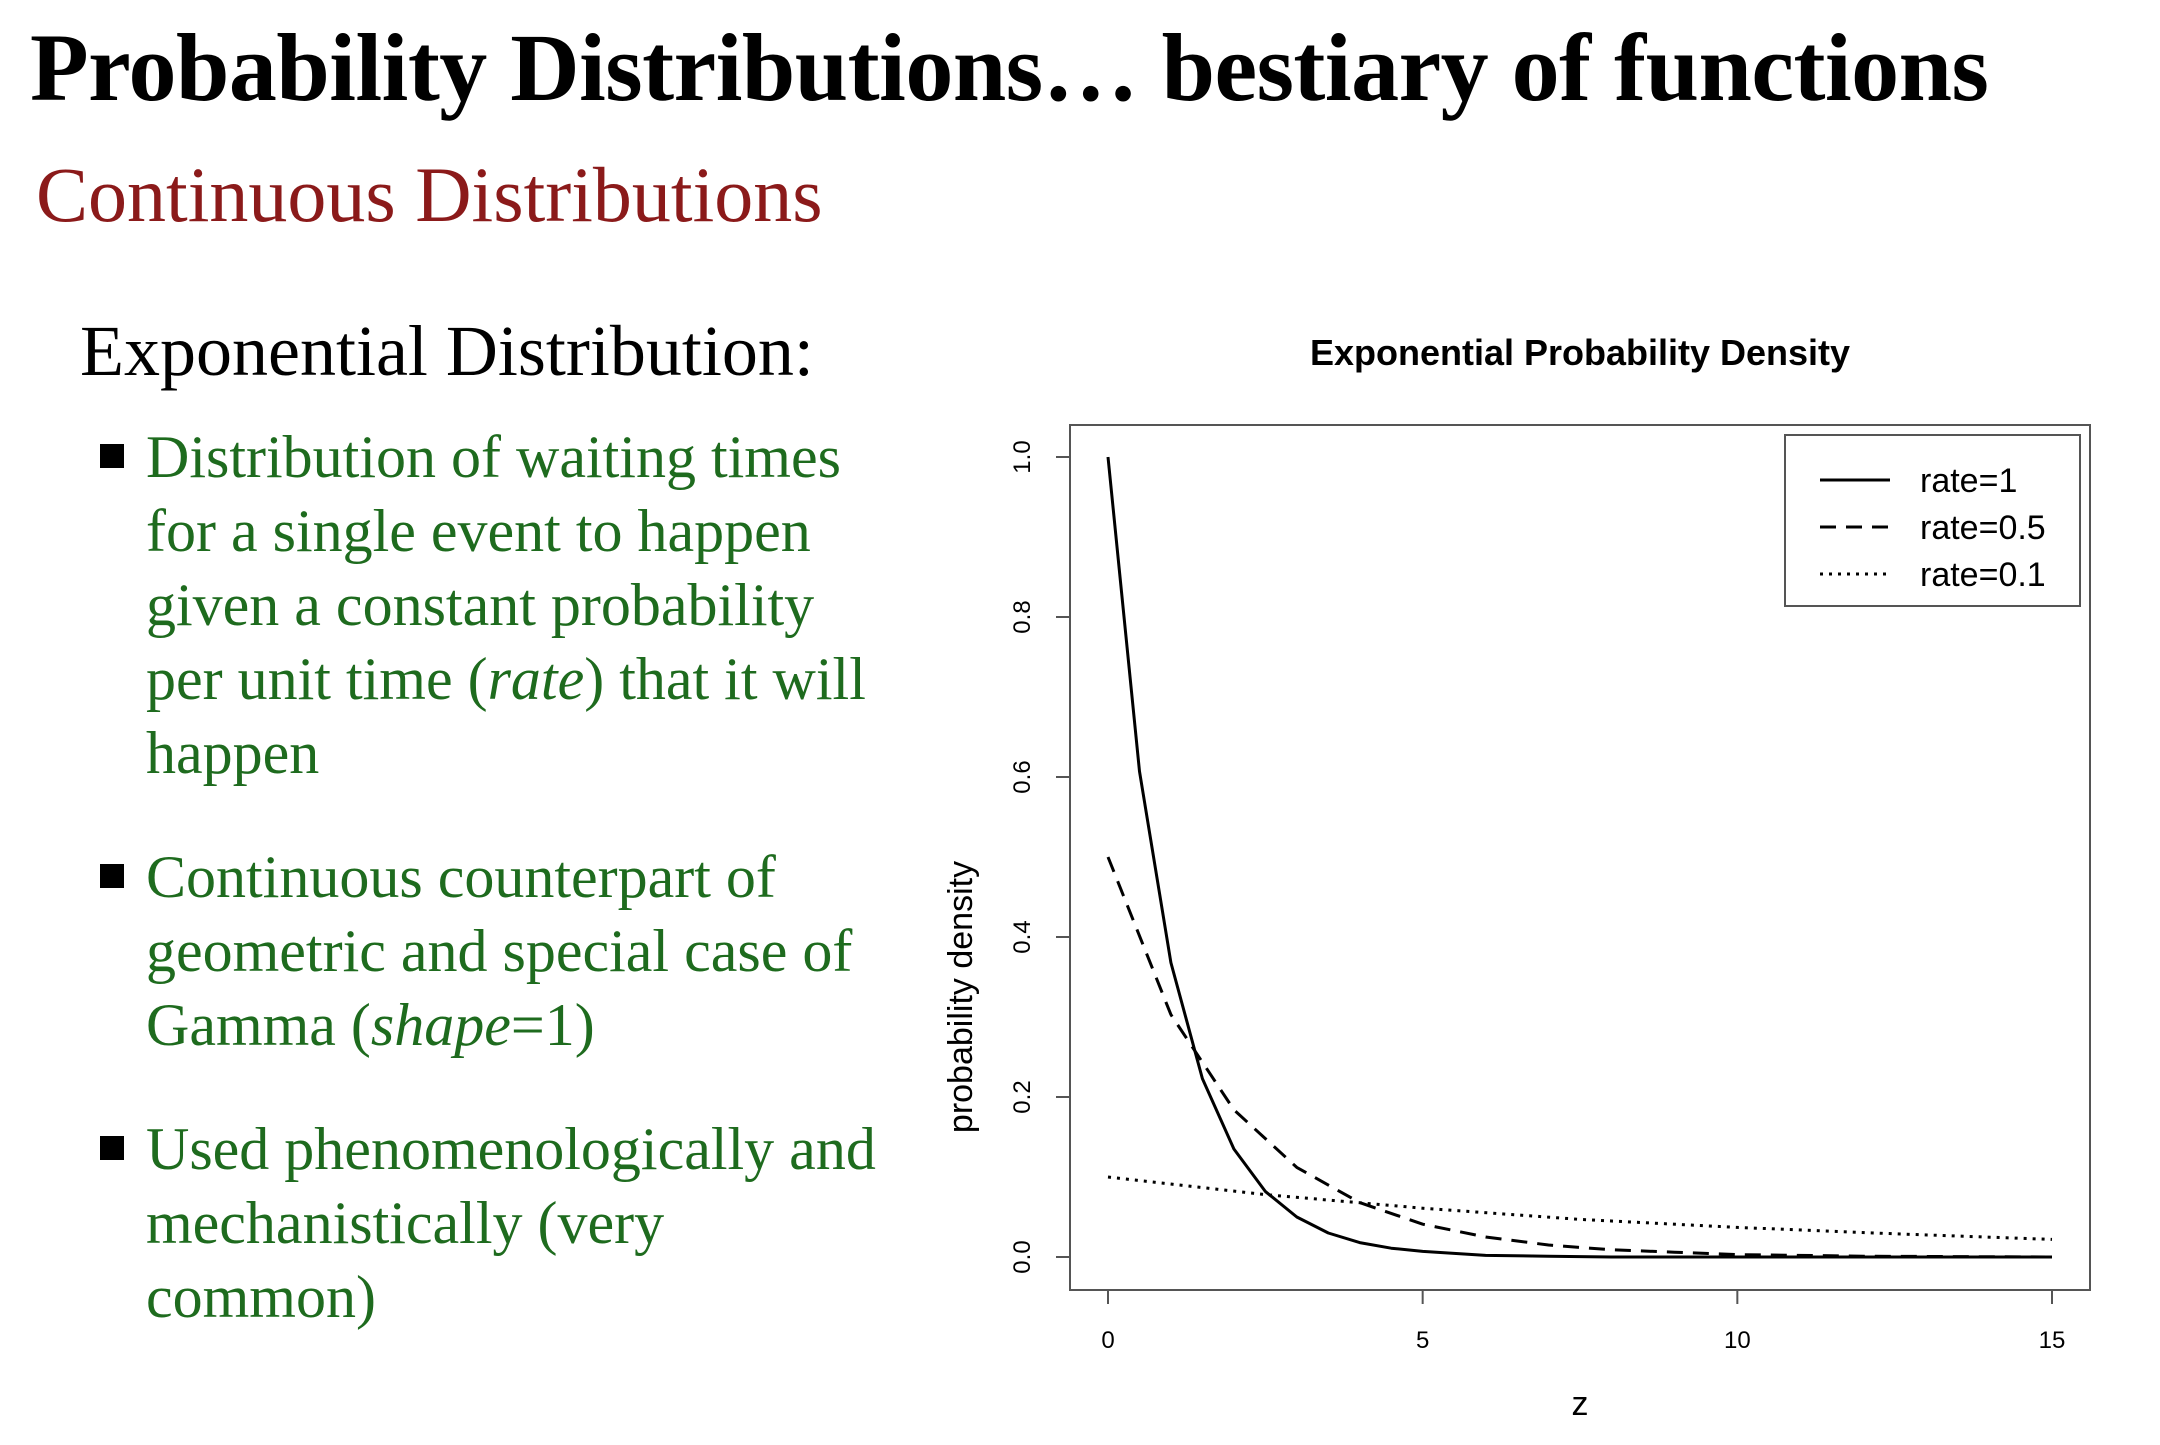 The image size is (2160, 1445). I want to click on x-axis-label: z, so click(1580, 1404).